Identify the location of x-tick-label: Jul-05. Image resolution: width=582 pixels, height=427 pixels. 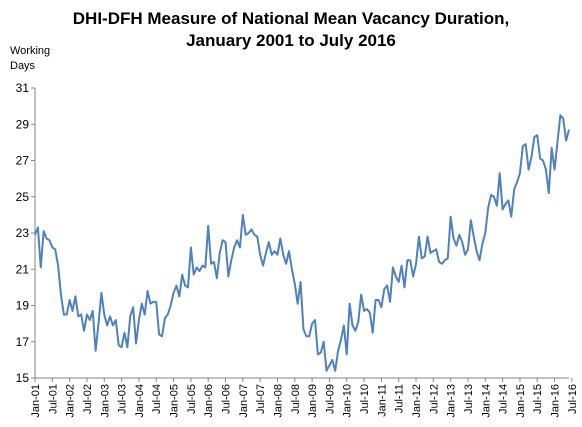
(192, 399).